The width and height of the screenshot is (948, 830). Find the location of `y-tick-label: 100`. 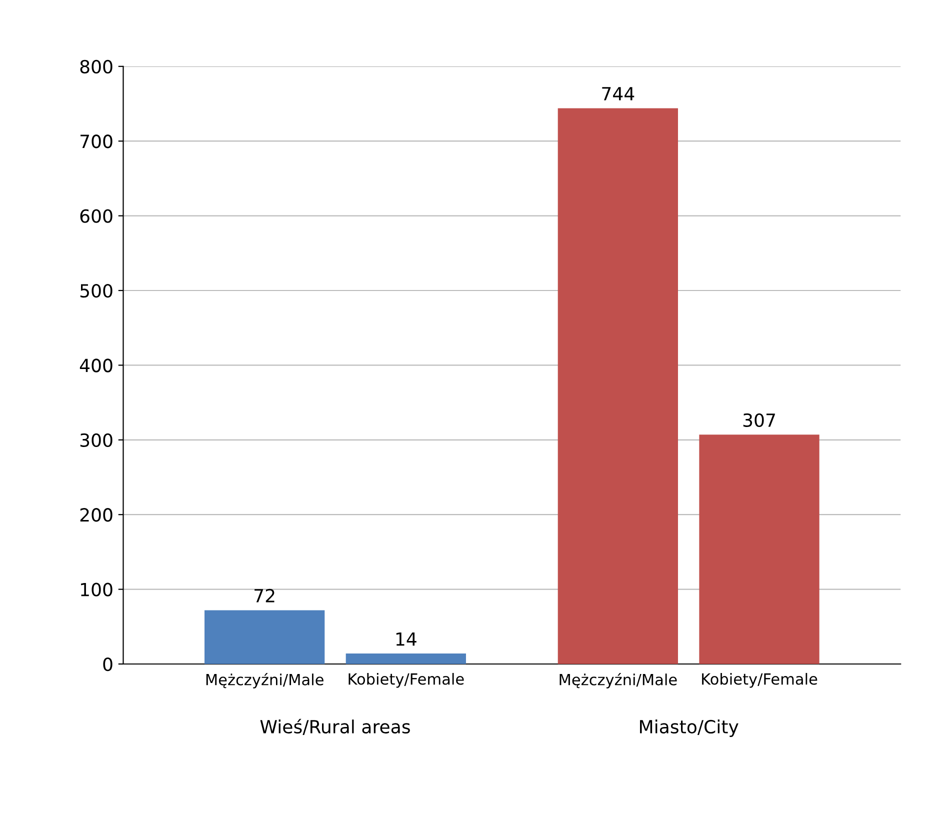

y-tick-label: 100 is located at coordinates (96, 589).